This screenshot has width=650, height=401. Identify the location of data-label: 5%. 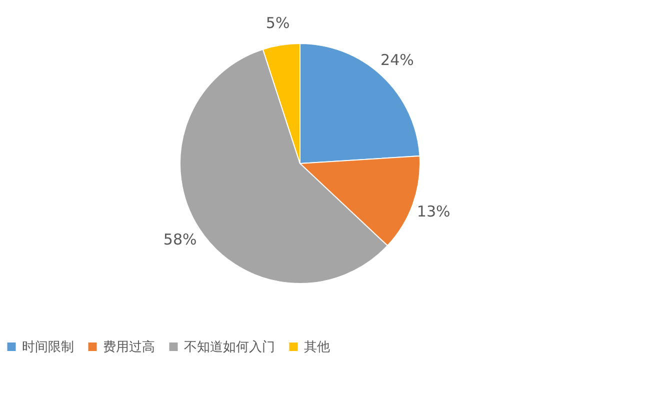
(278, 23).